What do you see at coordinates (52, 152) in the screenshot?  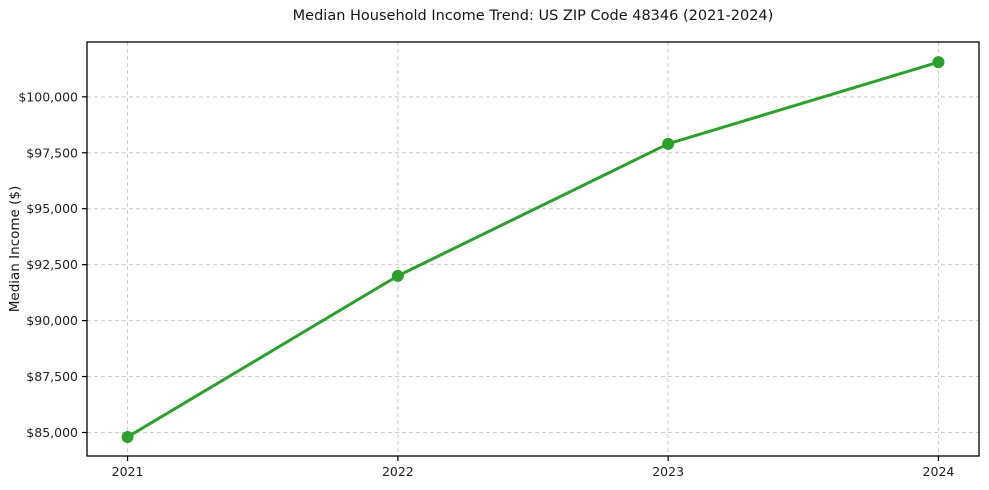 I see `y-tick-label: $97,500` at bounding box center [52, 152].